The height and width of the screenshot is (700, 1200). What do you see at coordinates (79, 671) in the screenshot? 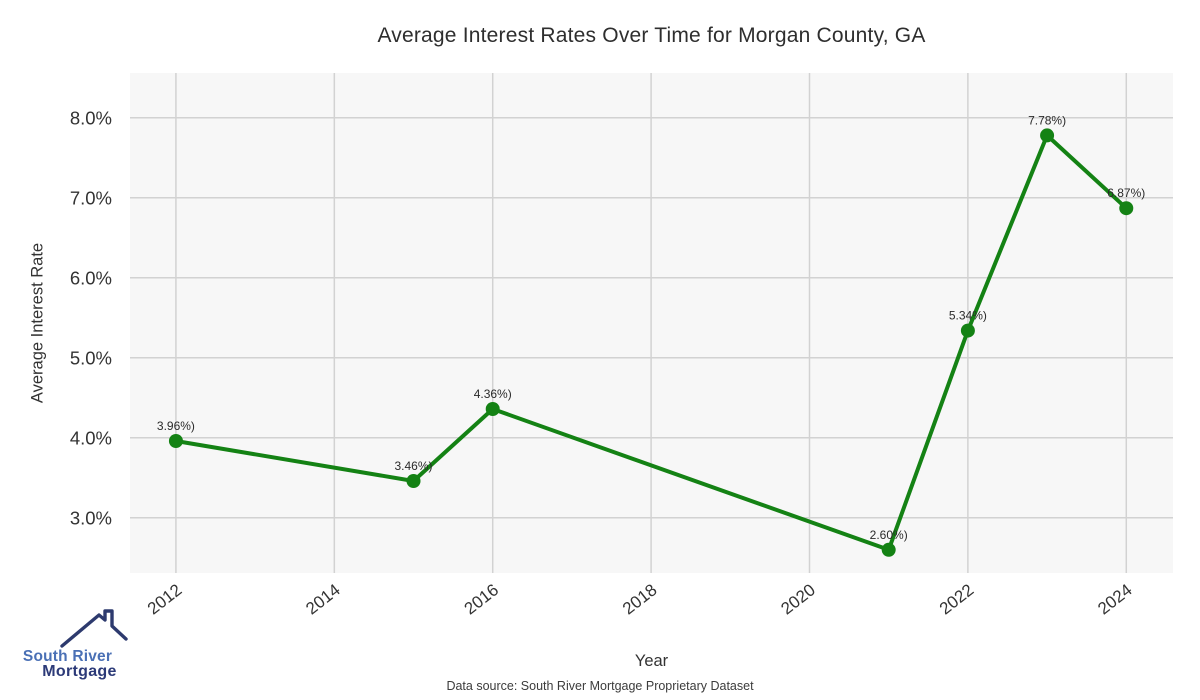
I see `logo-text-secondary: Mortgage` at bounding box center [79, 671].